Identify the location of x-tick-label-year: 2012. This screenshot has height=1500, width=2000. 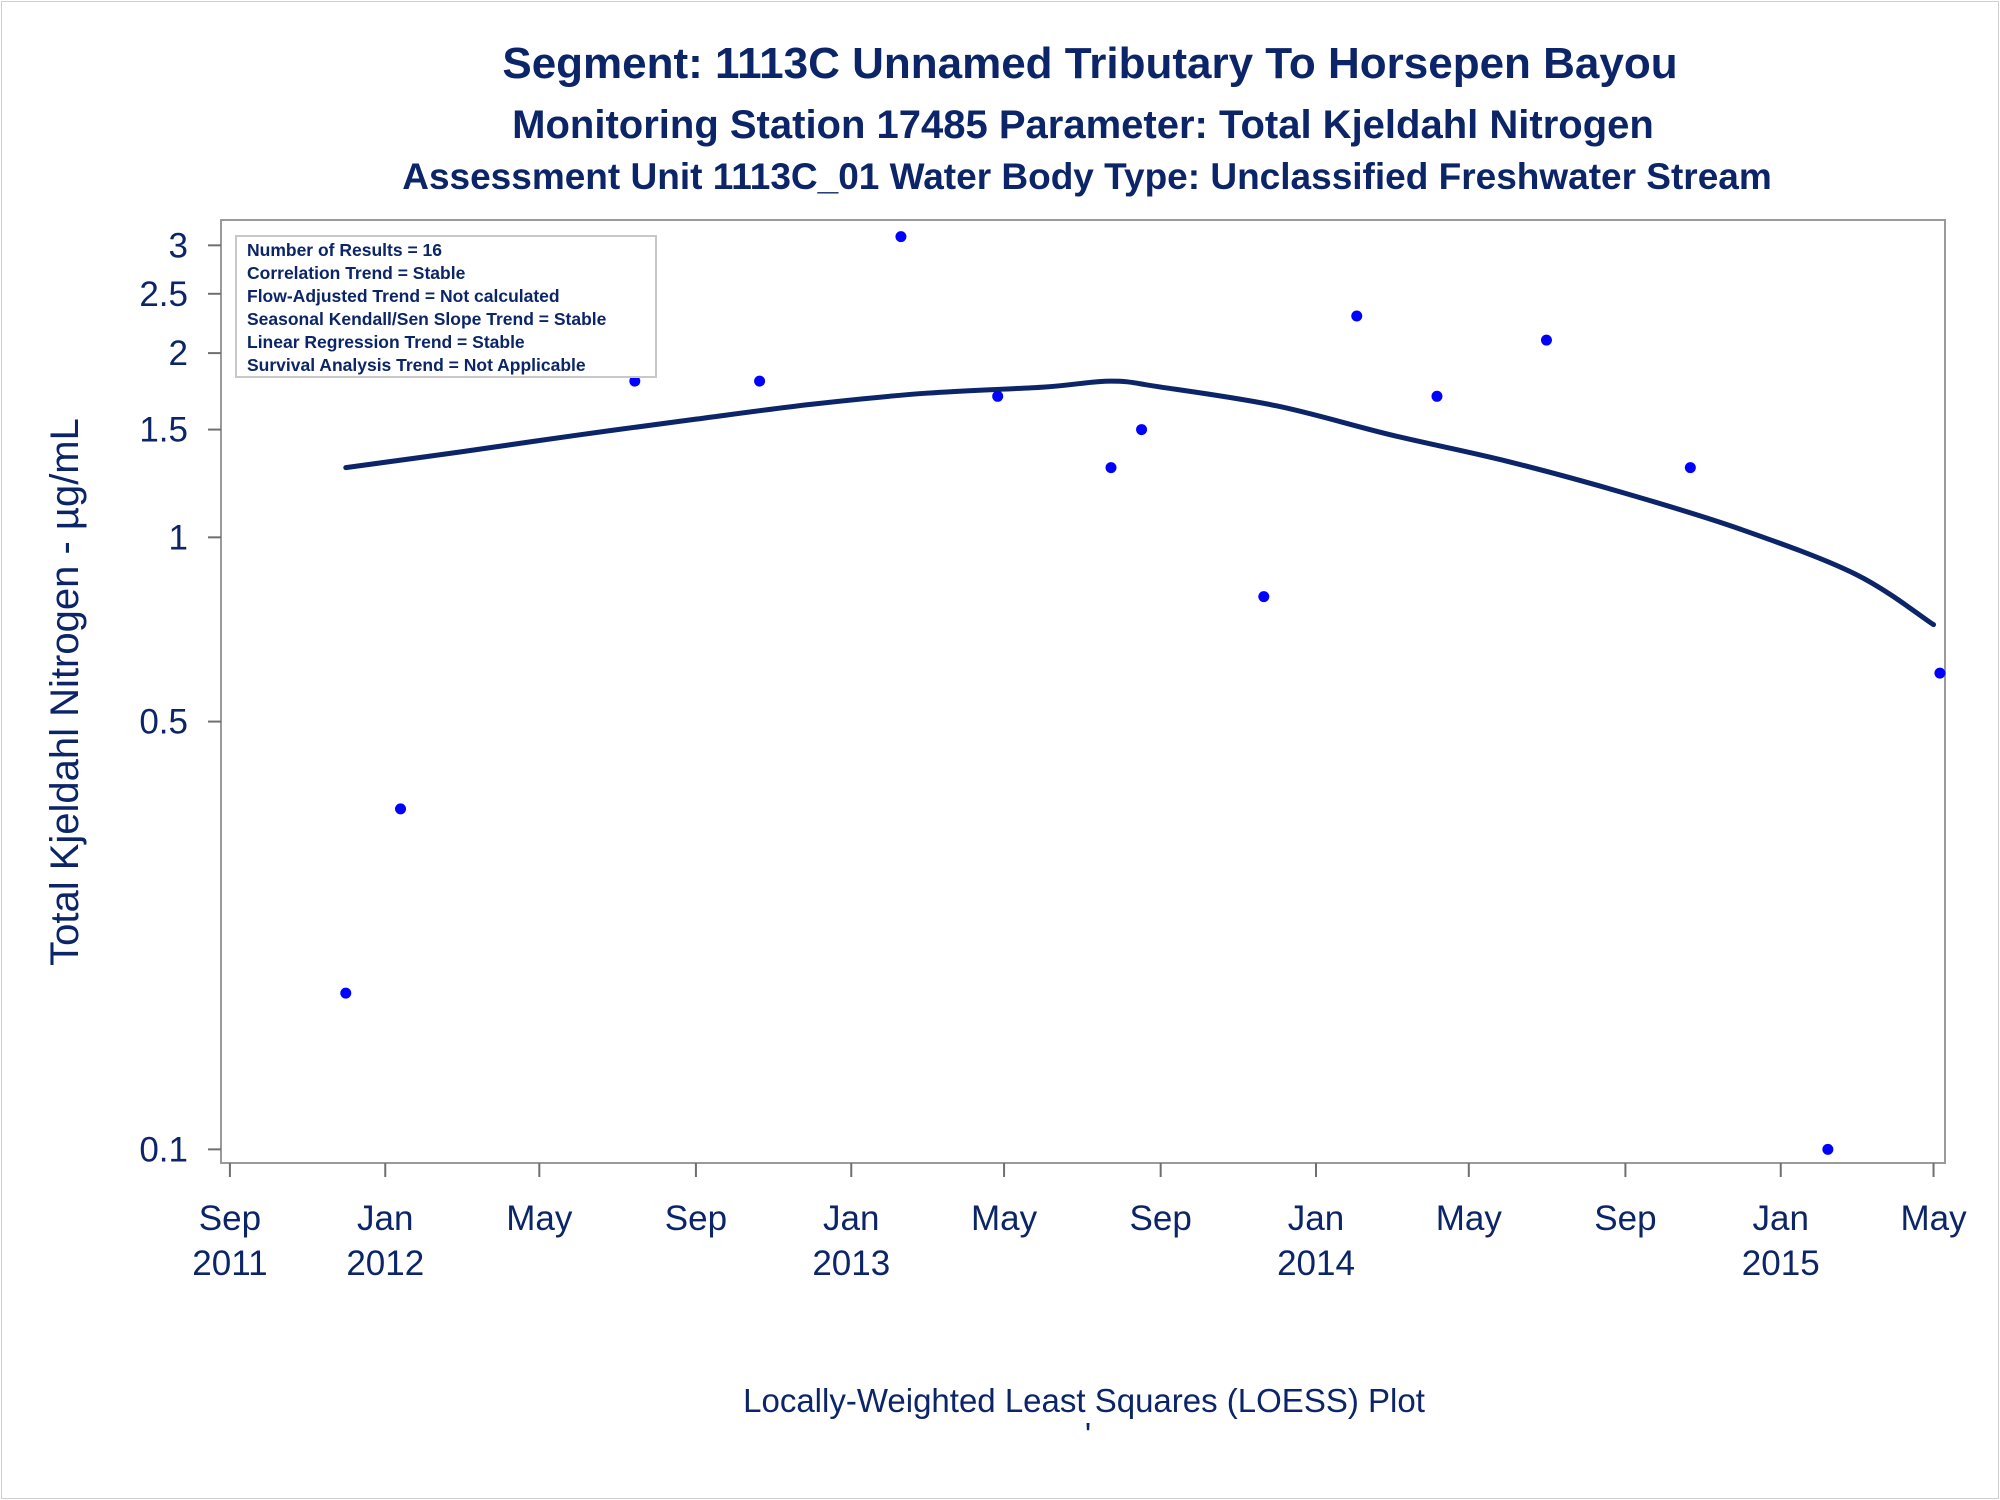
(385, 1263).